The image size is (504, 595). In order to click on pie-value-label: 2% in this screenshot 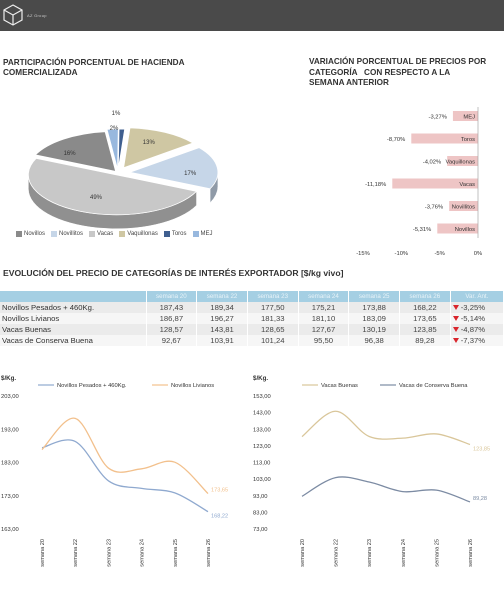, I will do `click(114, 129)`.